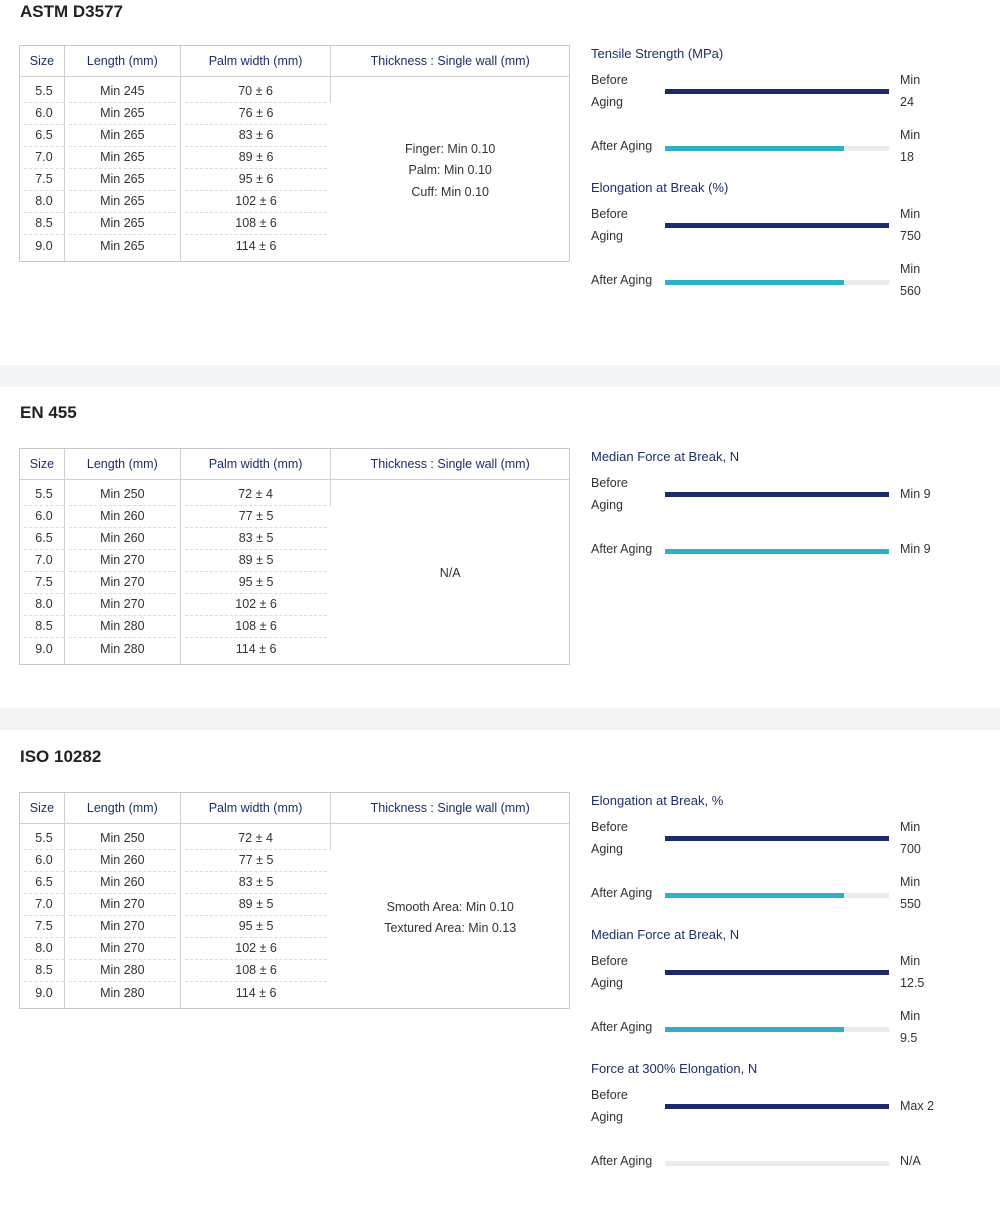  I want to click on palm-width-cell: 77 ± 5, so click(256, 861).